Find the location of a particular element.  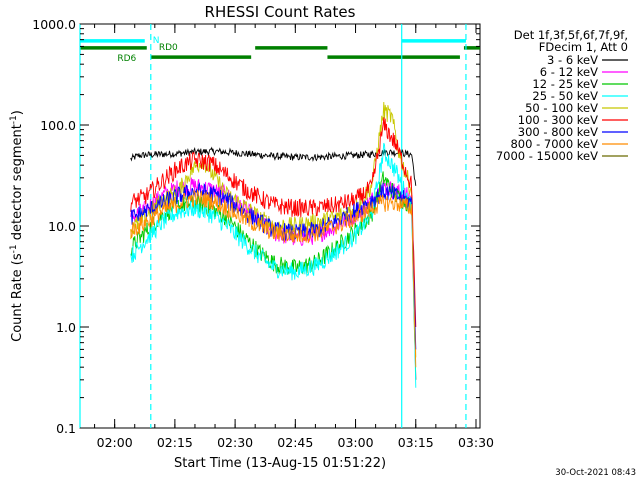

x-tick-label: 02:30 is located at coordinates (235, 442).